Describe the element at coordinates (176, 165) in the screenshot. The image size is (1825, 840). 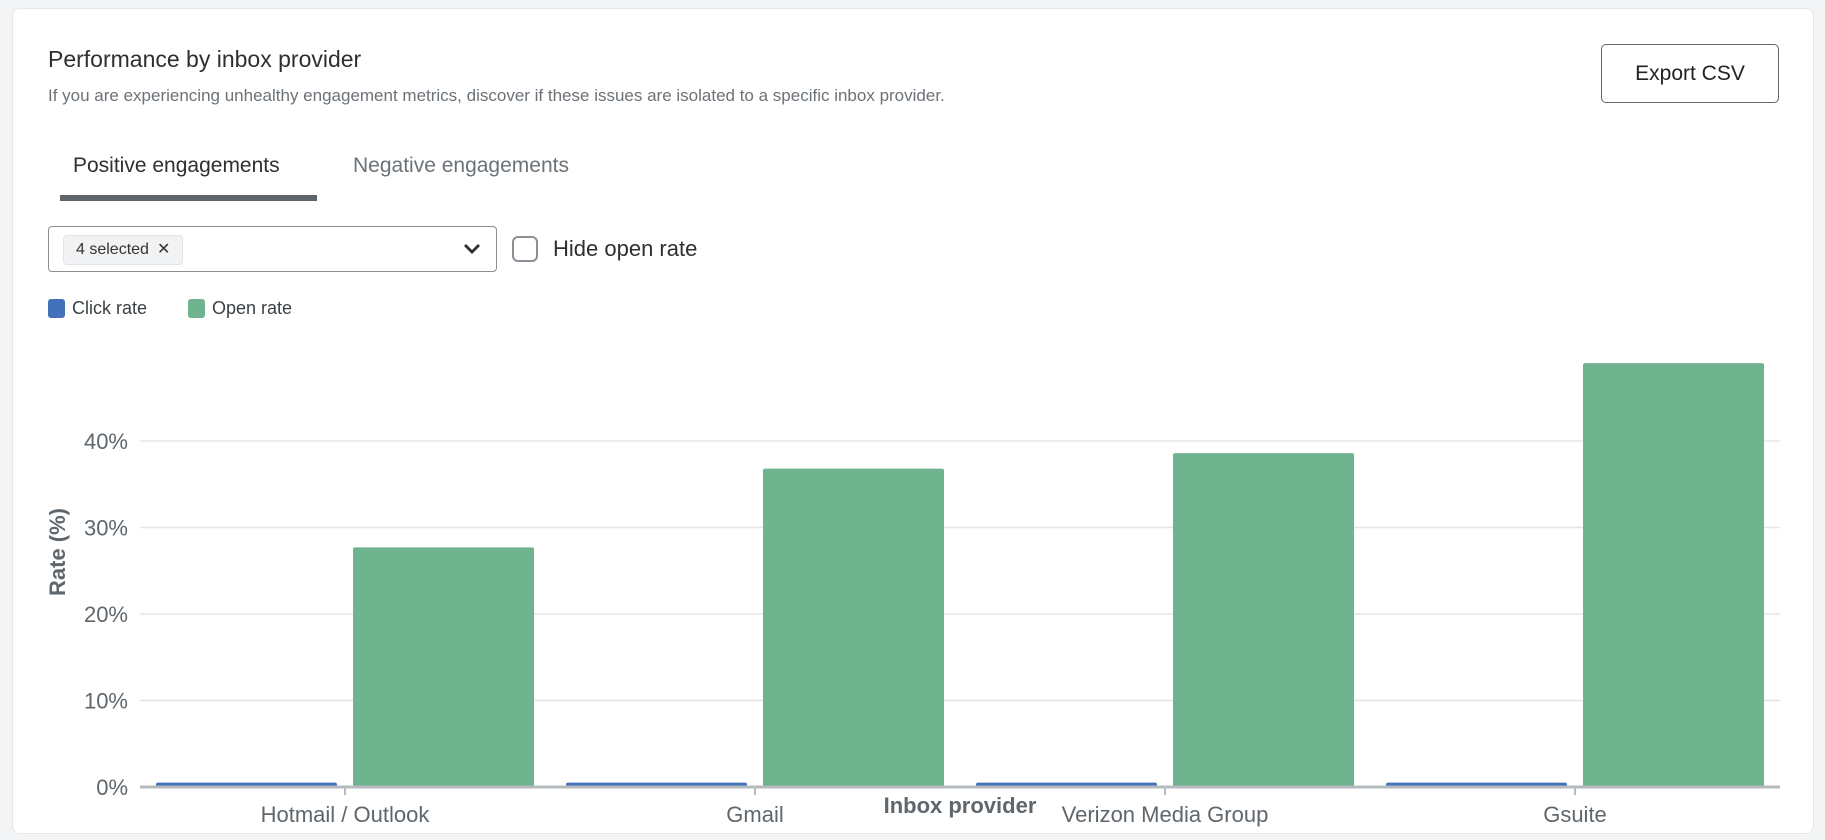
I see `tab-positive-engagements: Positive engagements` at that location.